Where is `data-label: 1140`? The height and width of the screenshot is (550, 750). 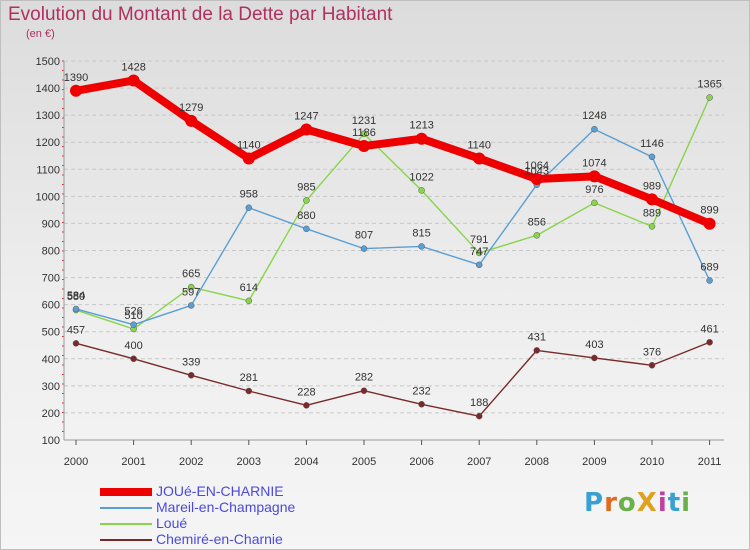 data-label: 1140 is located at coordinates (479, 145).